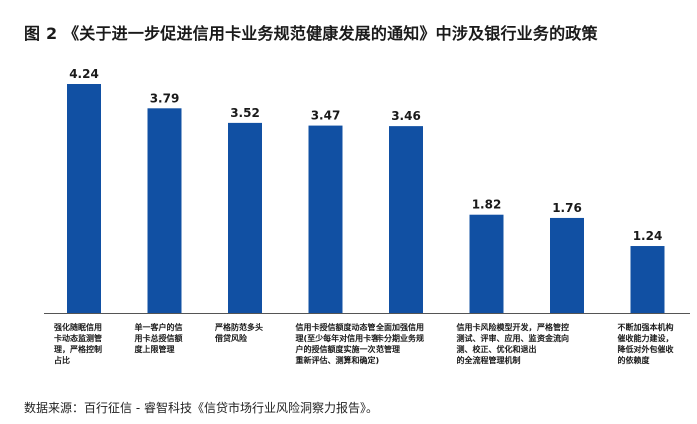 The height and width of the screenshot is (424, 697). What do you see at coordinates (78, 349) in the screenshot?
I see `category-label-line: 理，严格控制` at bounding box center [78, 349].